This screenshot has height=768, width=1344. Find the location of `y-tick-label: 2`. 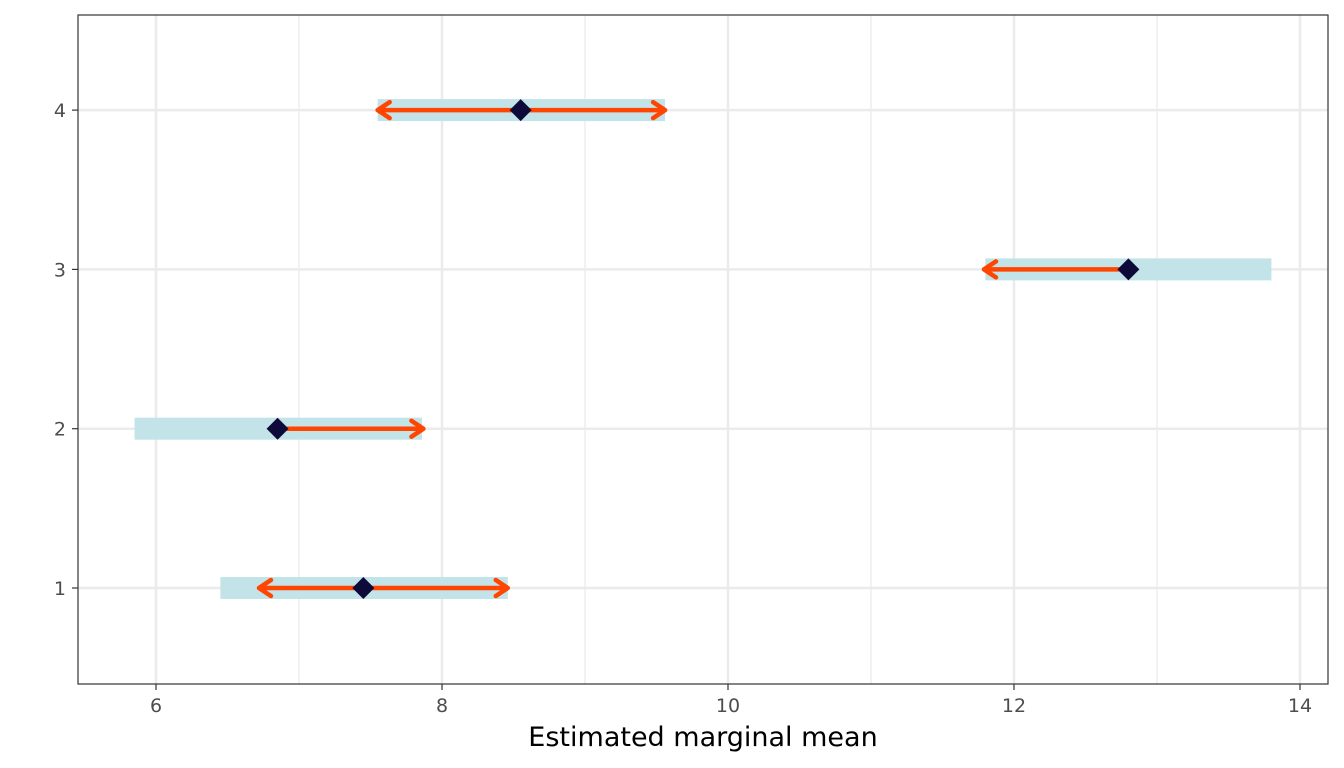

y-tick-label: 2 is located at coordinates (60, 430).